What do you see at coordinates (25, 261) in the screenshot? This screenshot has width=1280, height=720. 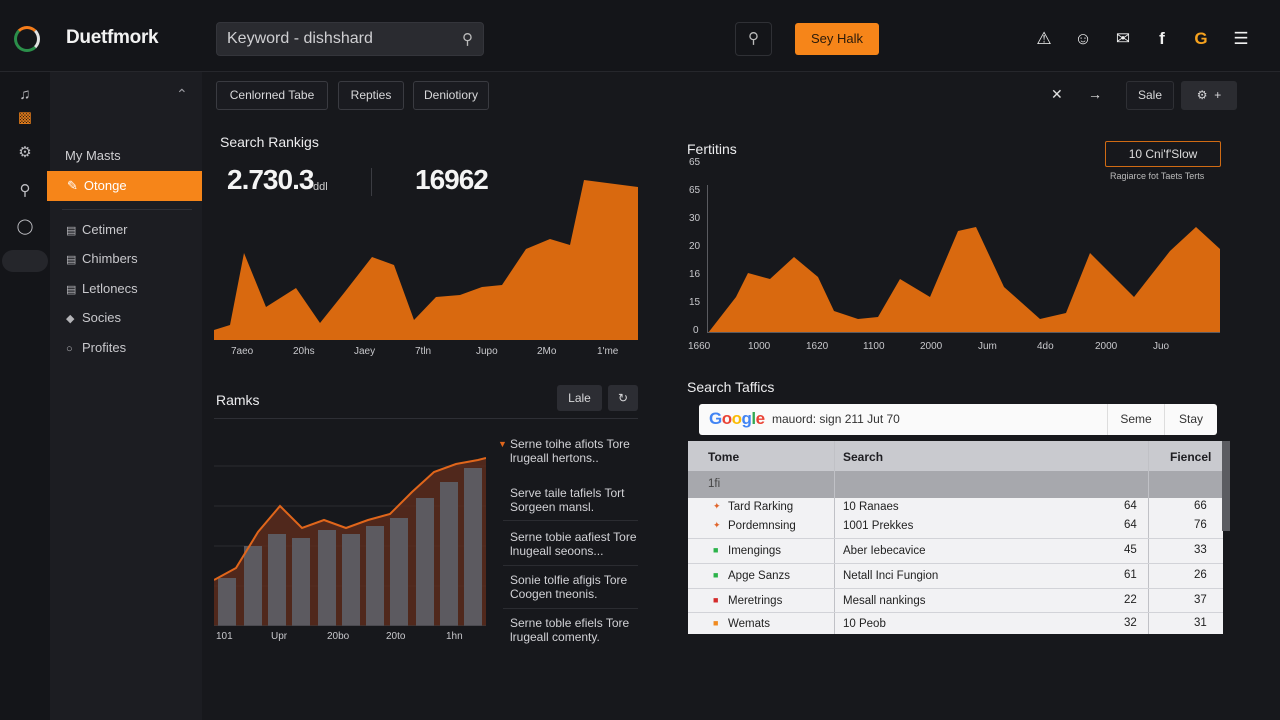 I see `rail-toggle` at bounding box center [25, 261].